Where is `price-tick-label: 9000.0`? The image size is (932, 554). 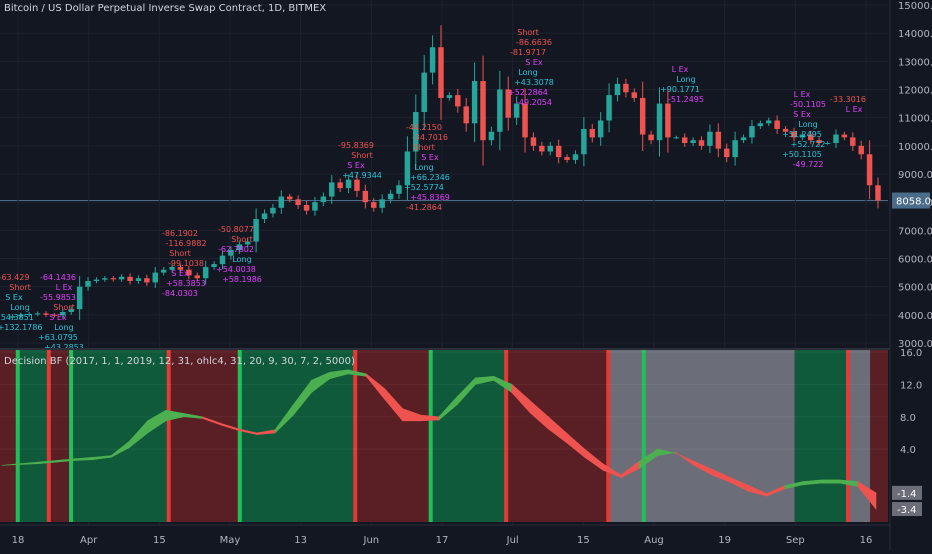
price-tick-label: 9000.0 is located at coordinates (915, 175).